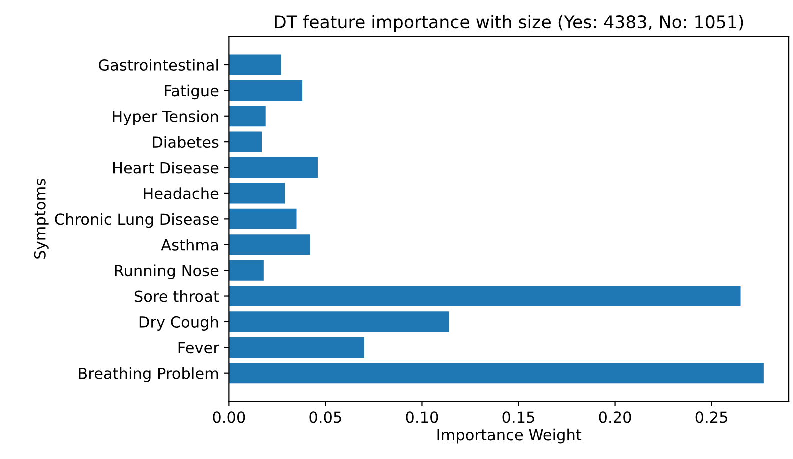 The height and width of the screenshot is (459, 793). Describe the element at coordinates (189, 245) in the screenshot. I see `y-tick-label: Asthma` at that location.